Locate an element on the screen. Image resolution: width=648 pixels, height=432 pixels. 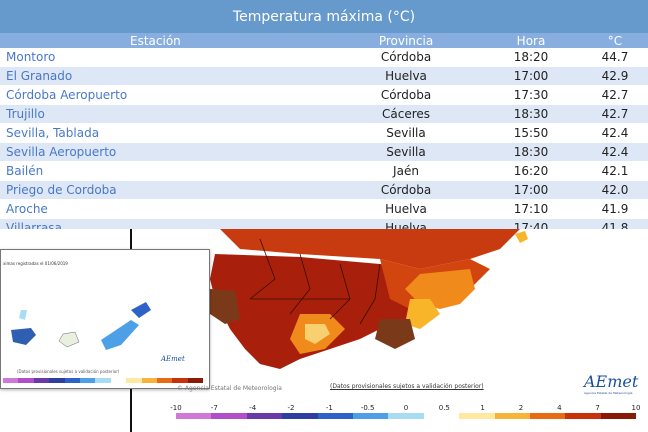
table-row: Montoro Córdoba 18:20 44.7 is located at coordinates (324, 57).